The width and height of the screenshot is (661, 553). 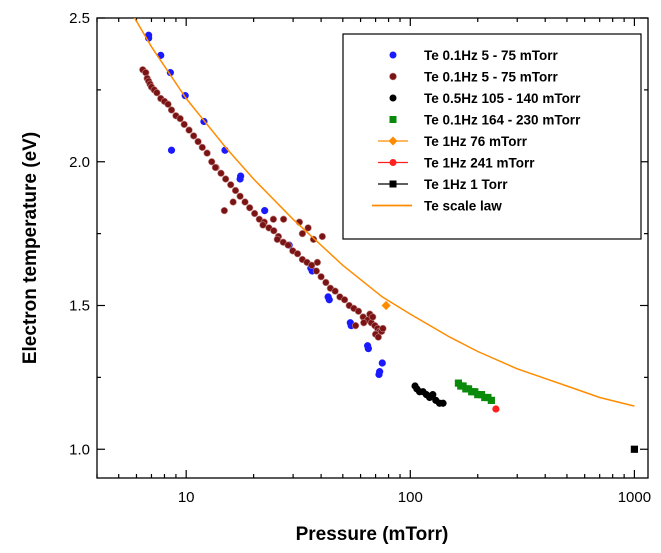 What do you see at coordinates (453, 141) in the screenshot?
I see `legend-item: Te 1Hz 76 mTorr` at bounding box center [453, 141].